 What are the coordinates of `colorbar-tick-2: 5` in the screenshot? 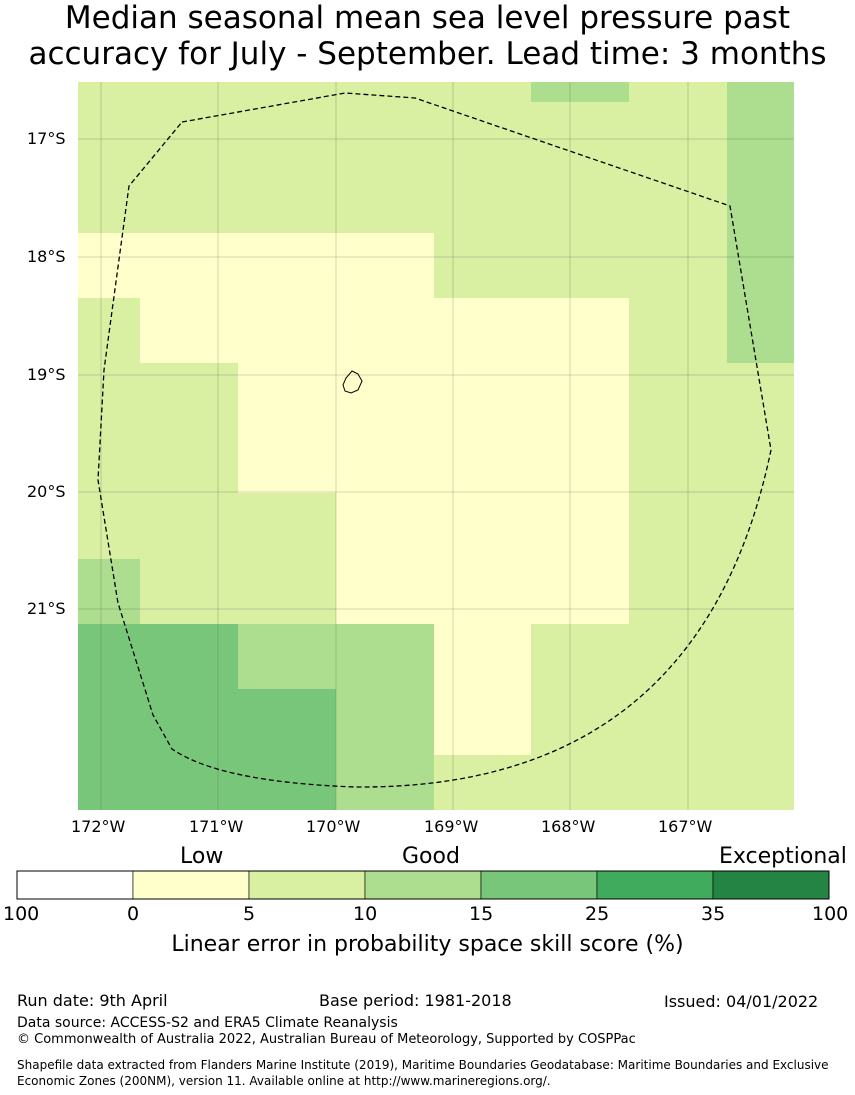 It's located at (249, 914).